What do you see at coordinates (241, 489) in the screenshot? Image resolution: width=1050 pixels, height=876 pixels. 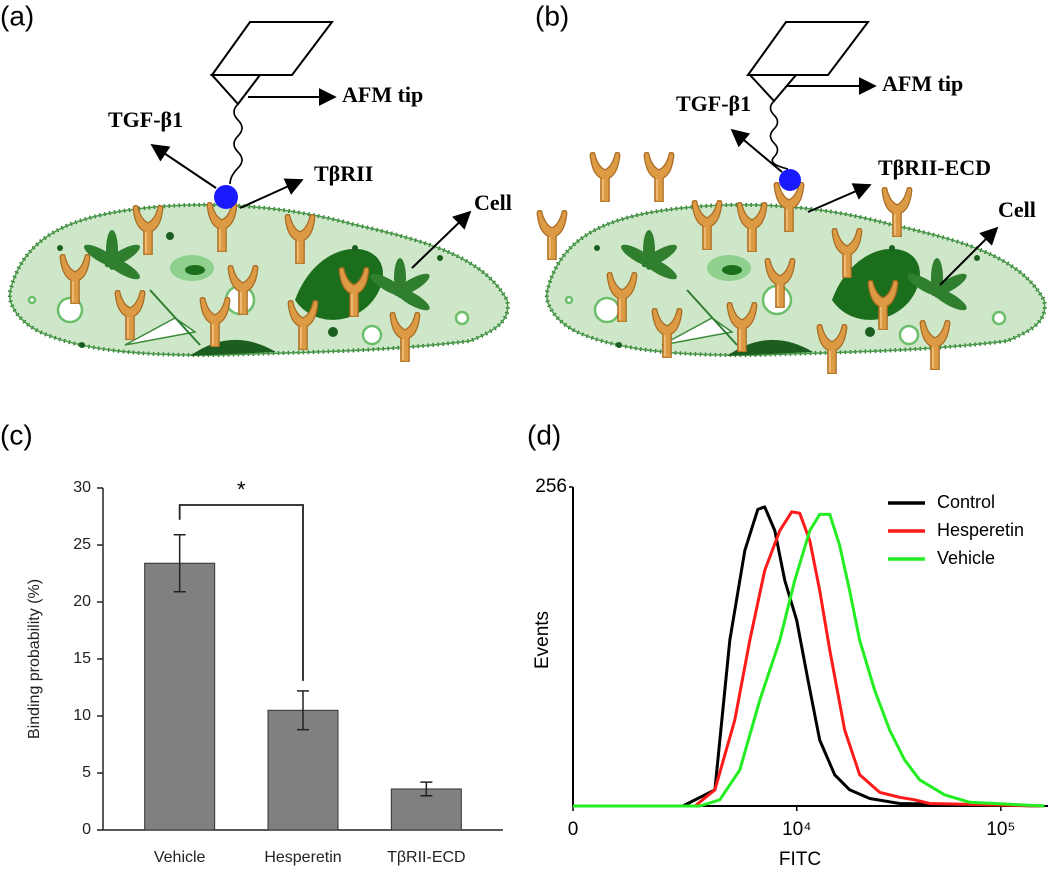 I see `significance-label: *` at bounding box center [241, 489].